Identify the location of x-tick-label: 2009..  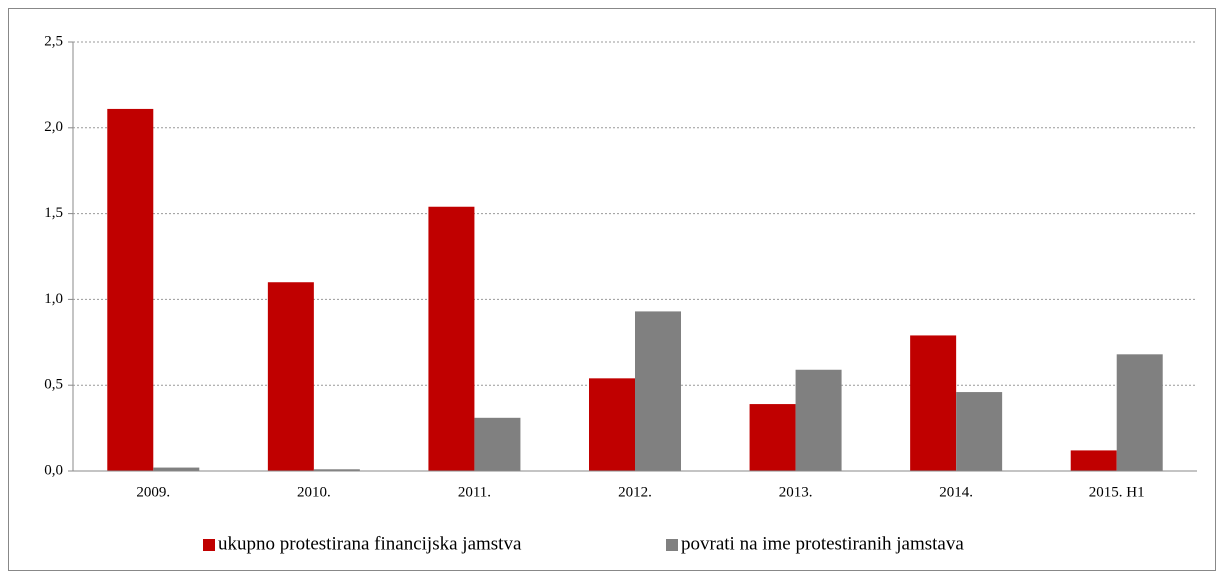
(153, 492).